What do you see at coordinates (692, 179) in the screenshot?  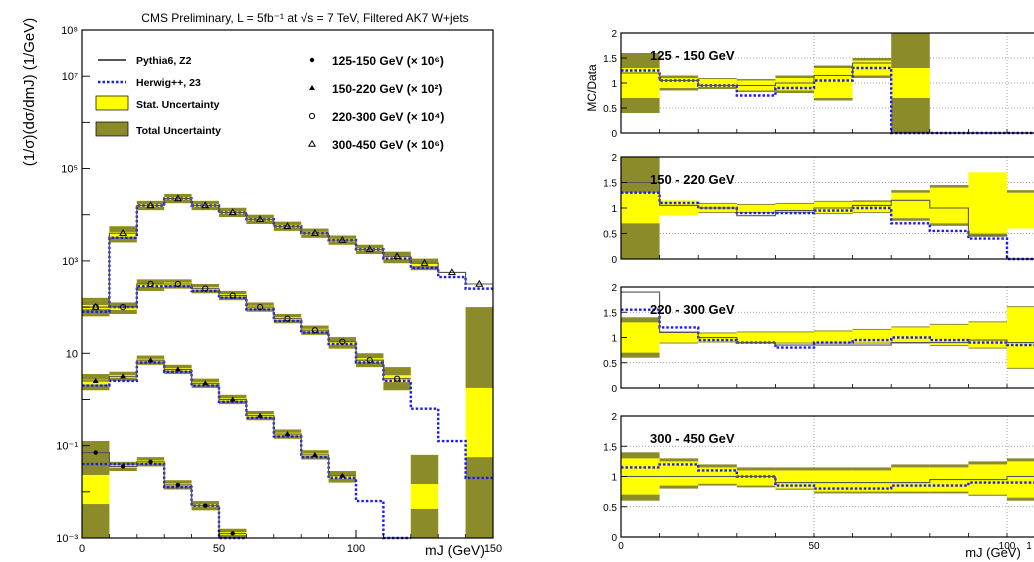 I see `panel-label: 150 - 220 GeV` at bounding box center [692, 179].